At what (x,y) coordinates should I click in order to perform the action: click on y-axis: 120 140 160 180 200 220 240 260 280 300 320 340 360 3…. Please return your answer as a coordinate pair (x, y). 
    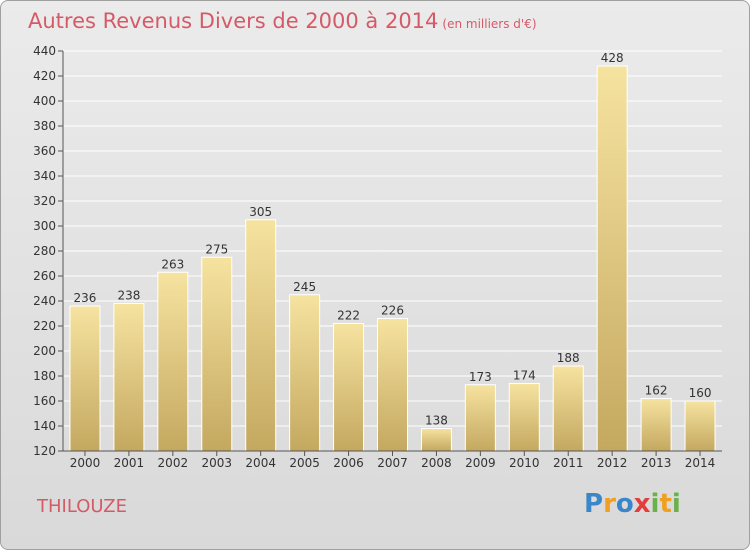
    Looking at the image, I should click on (48, 251).